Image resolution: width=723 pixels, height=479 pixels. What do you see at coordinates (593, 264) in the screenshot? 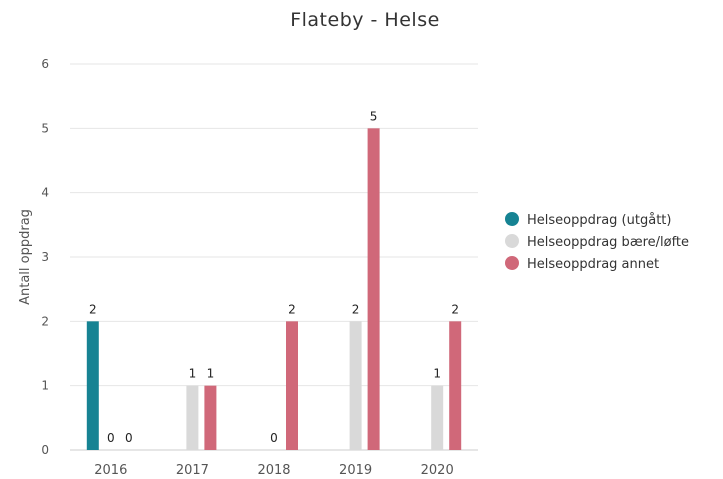
I see `legend-label: Helseoppdrag annet` at bounding box center [593, 264].